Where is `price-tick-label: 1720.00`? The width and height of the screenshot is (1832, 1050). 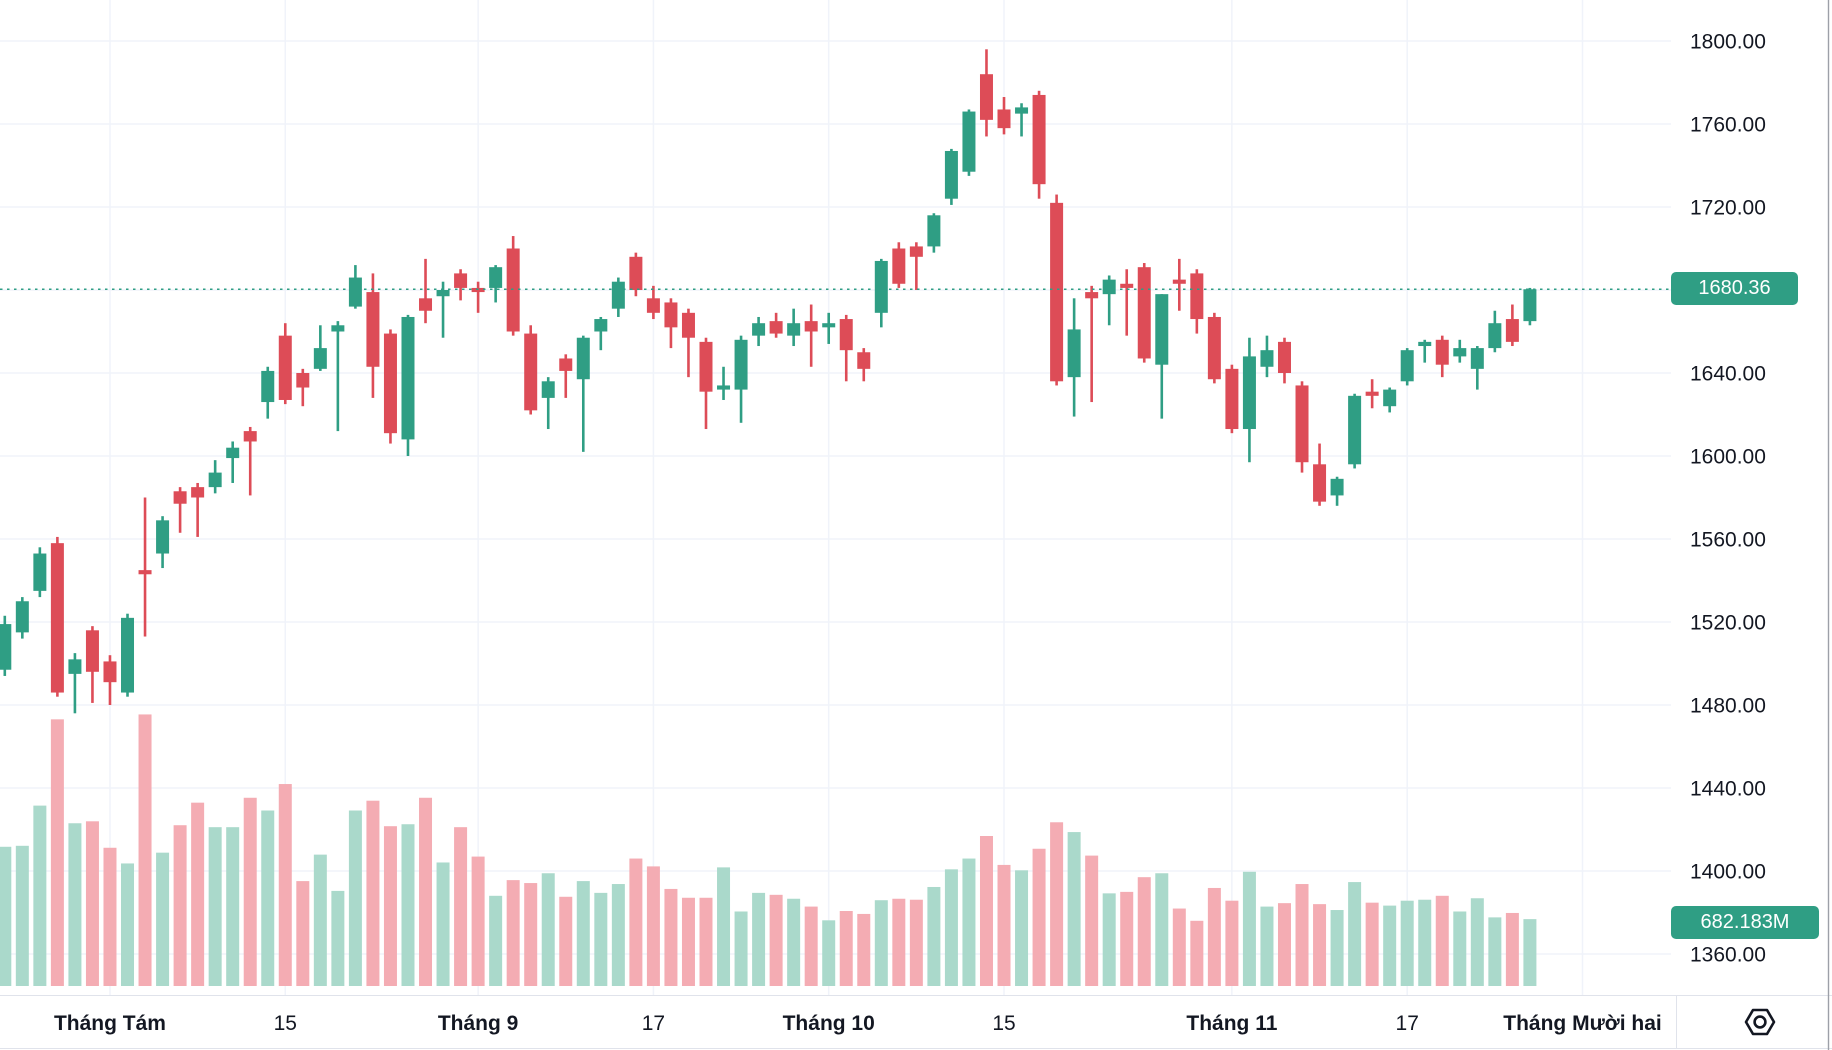 price-tick-label: 1720.00 is located at coordinates (1728, 207).